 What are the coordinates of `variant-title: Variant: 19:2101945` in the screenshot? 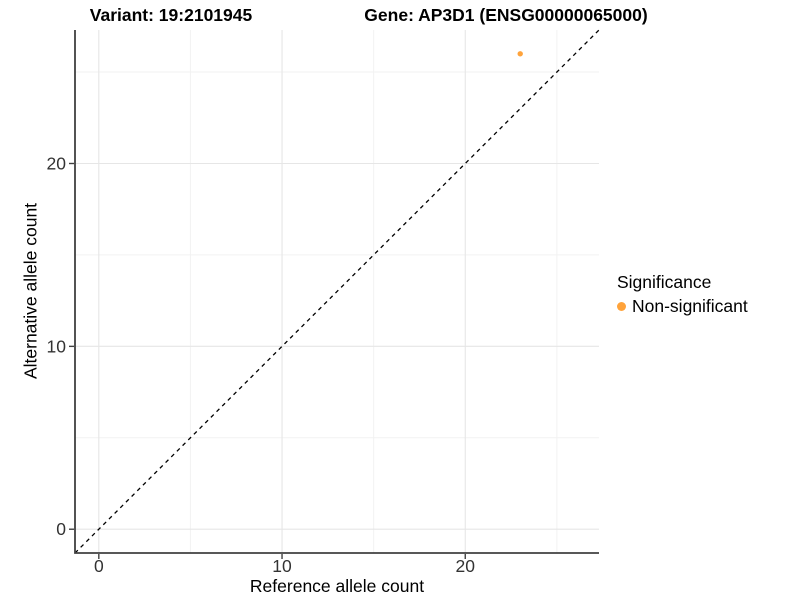 It's located at (171, 15).